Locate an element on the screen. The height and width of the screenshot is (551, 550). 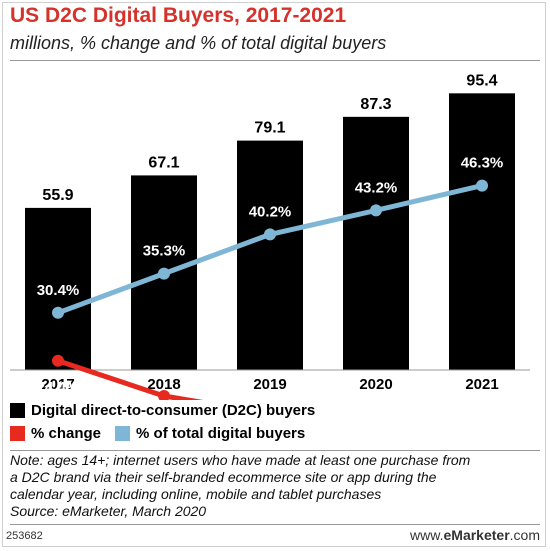
pct-total-point-2020 is located at coordinates (376, 210).